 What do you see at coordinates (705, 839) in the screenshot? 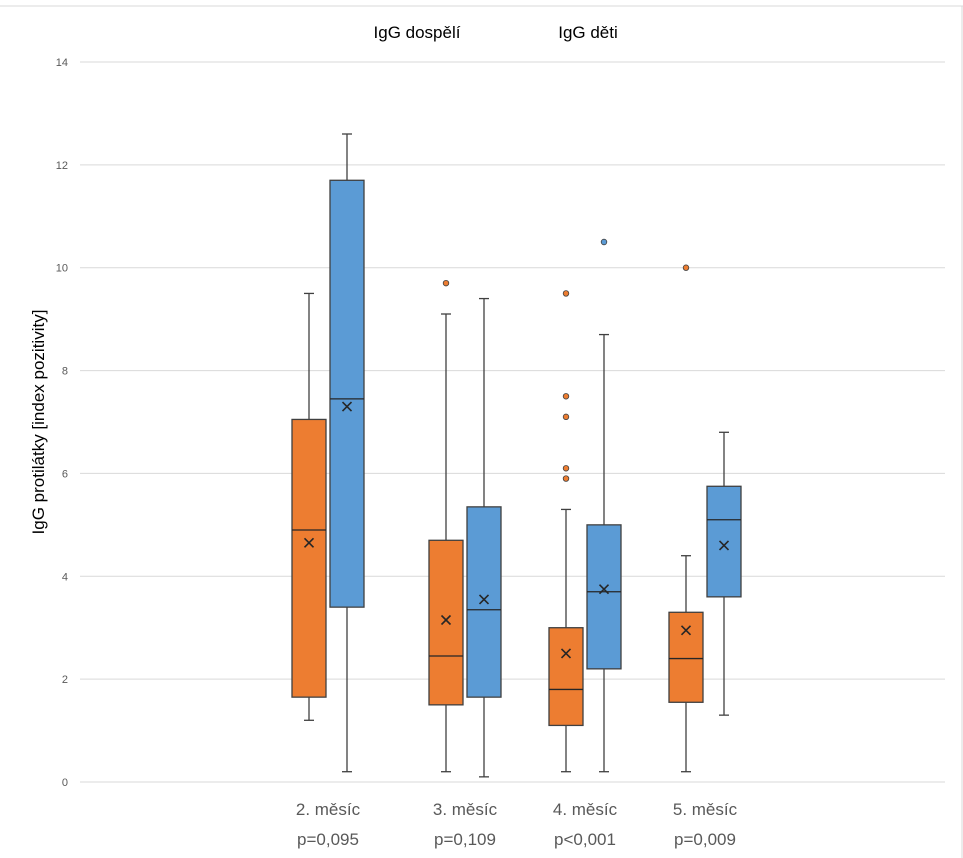
I see `x-category-pvalue: p=0,009` at bounding box center [705, 839].